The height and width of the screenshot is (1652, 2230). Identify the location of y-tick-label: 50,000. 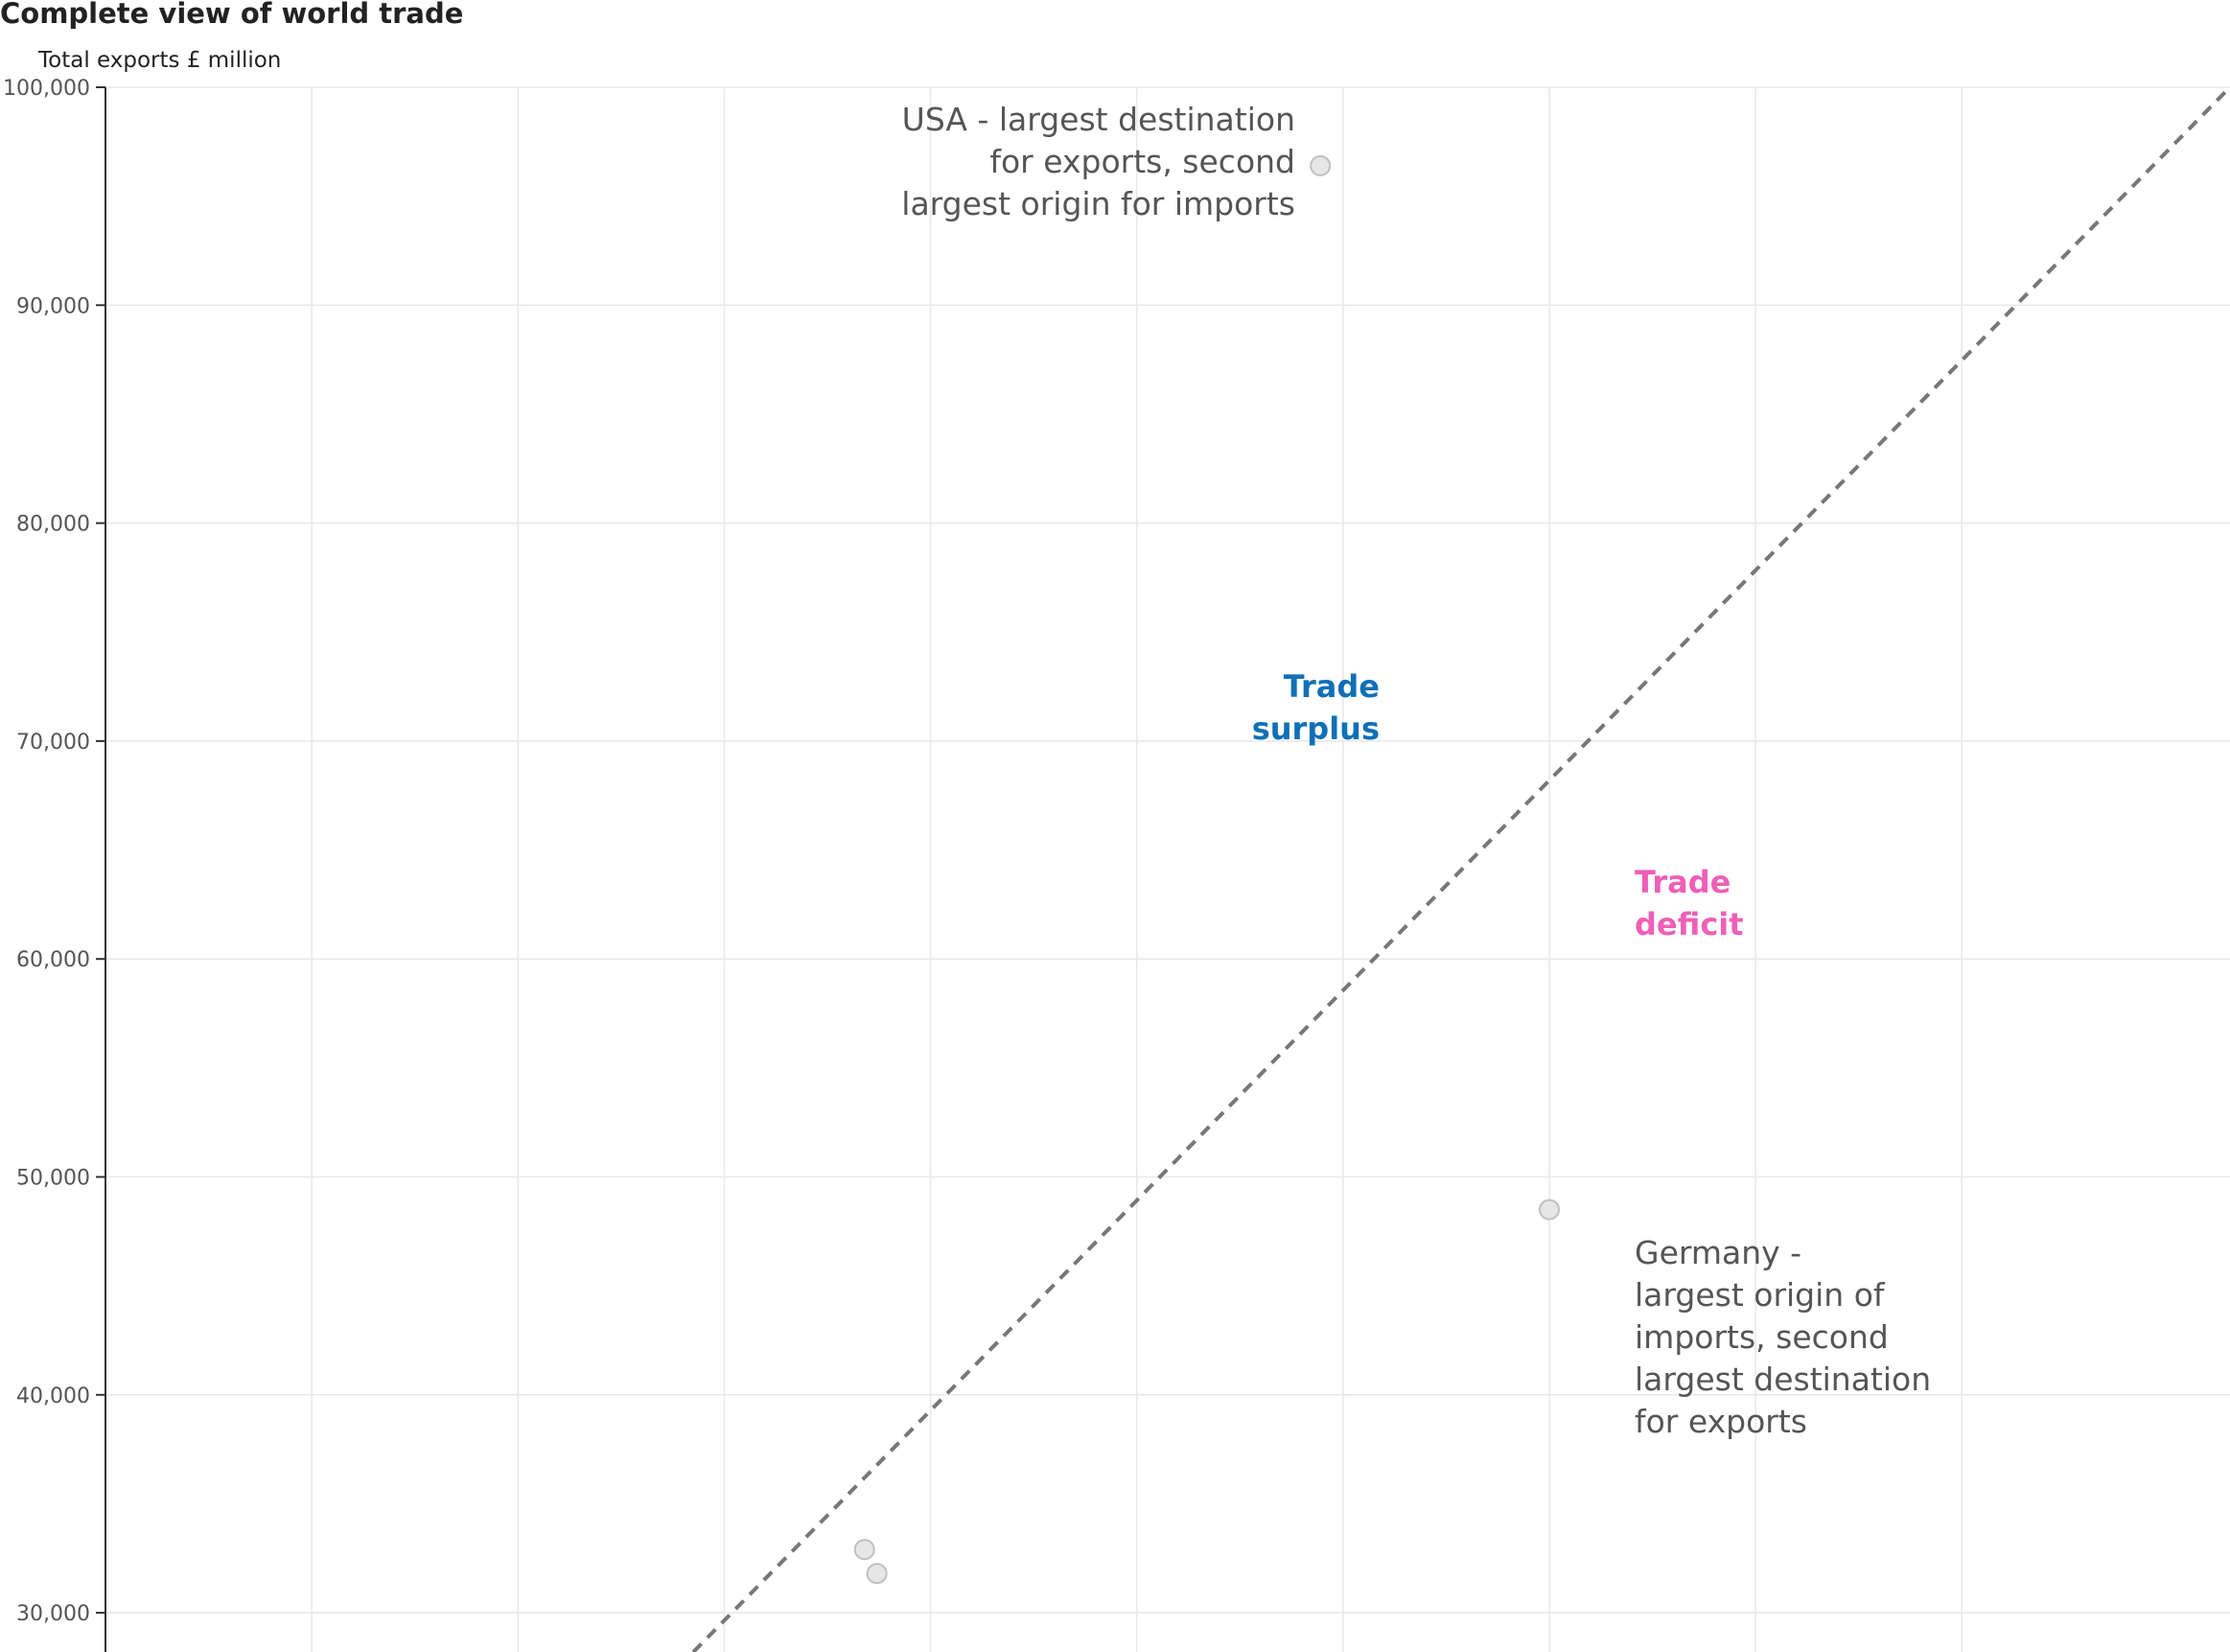
(53, 1178).